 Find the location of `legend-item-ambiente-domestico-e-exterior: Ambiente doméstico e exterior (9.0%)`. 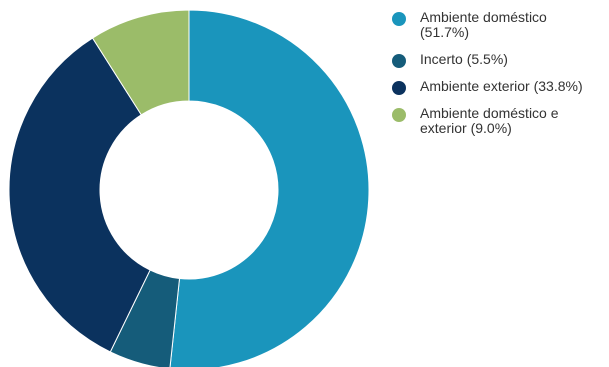

legend-item-ambiente-domestico-e-exterior: Ambiente doméstico e exterior (9.0%) is located at coordinates (497, 121).